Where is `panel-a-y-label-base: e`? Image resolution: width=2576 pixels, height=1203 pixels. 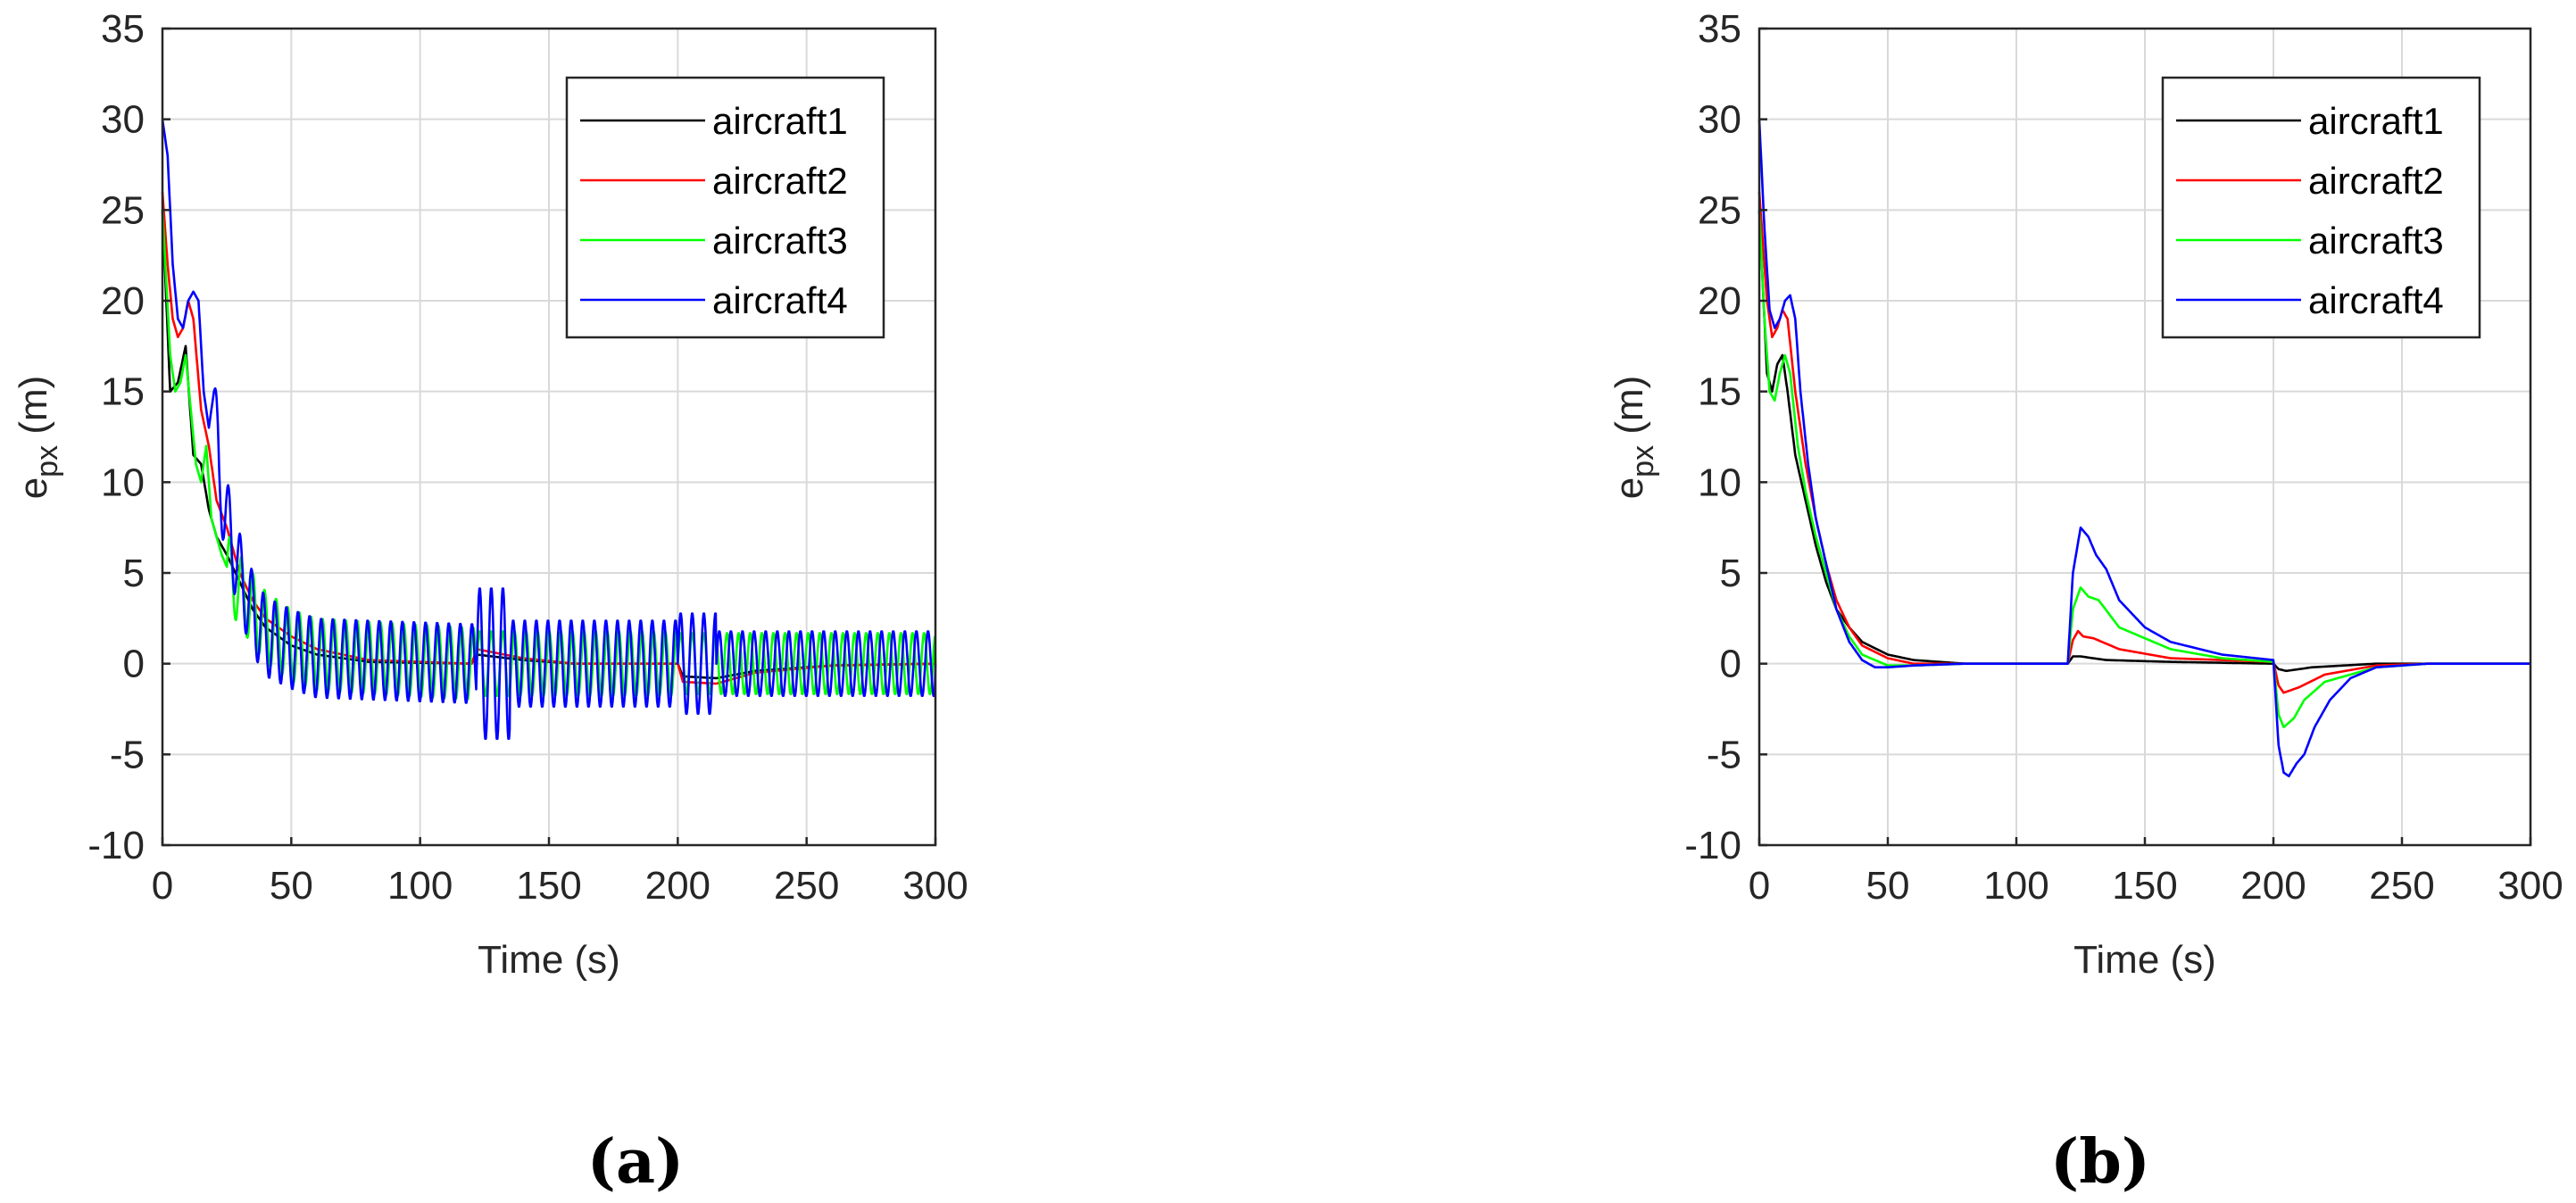 panel-a-y-label-base: e is located at coordinates (34, 488).